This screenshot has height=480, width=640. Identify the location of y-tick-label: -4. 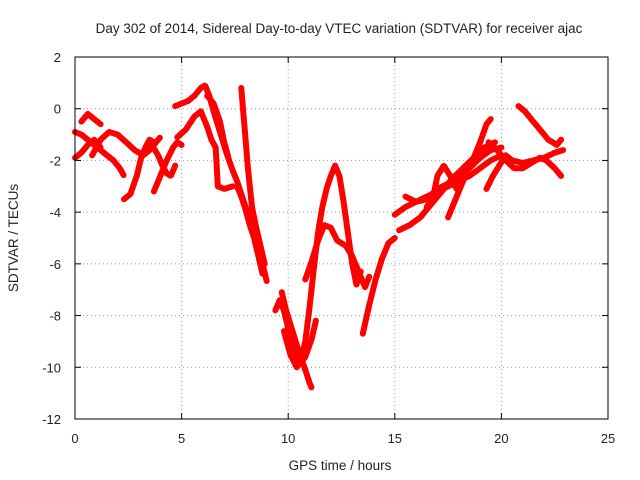
(55, 212).